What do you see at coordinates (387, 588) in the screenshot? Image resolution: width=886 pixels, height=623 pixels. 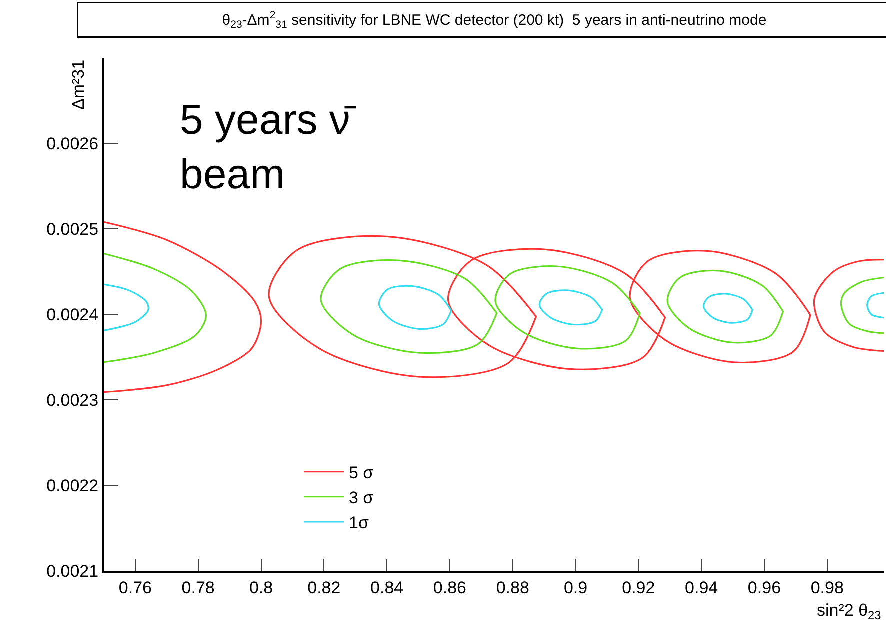 I see `x-tick-label: 0.84` at bounding box center [387, 588].